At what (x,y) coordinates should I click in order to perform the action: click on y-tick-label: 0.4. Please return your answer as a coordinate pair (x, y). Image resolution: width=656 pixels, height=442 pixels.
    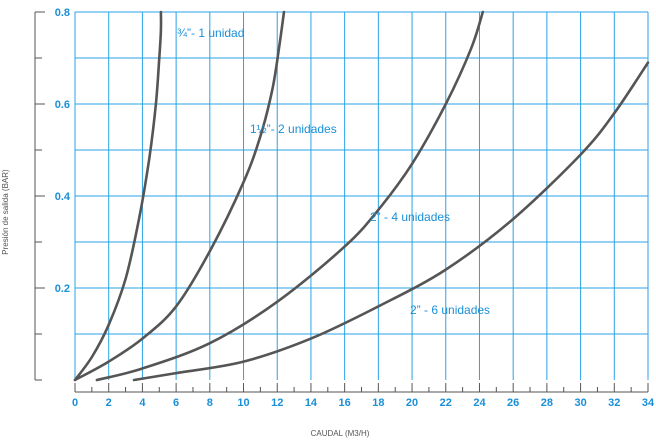
    Looking at the image, I should click on (63, 197).